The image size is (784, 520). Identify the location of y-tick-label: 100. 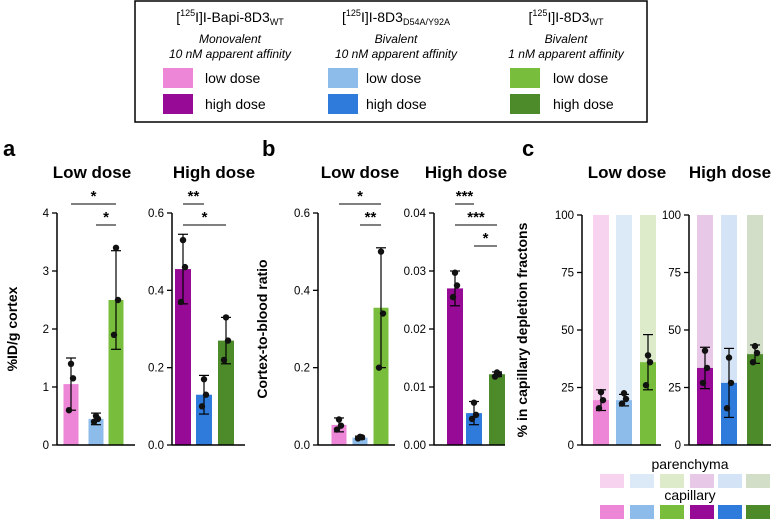
(671, 216).